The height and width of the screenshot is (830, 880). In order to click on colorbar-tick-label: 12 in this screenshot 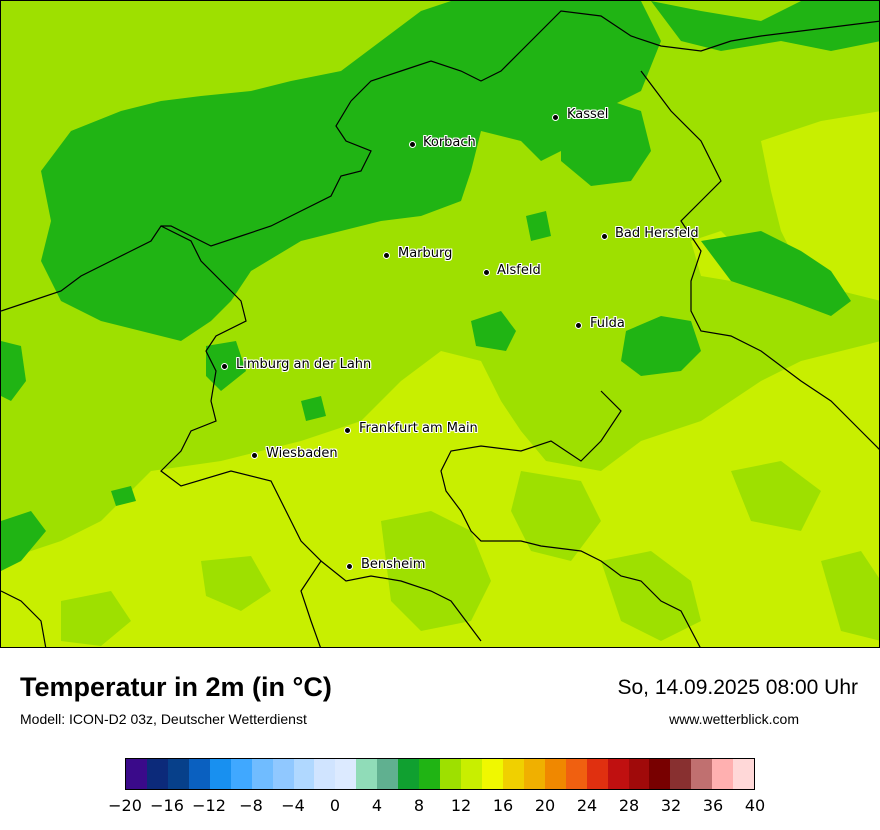, I will do `click(461, 805)`.